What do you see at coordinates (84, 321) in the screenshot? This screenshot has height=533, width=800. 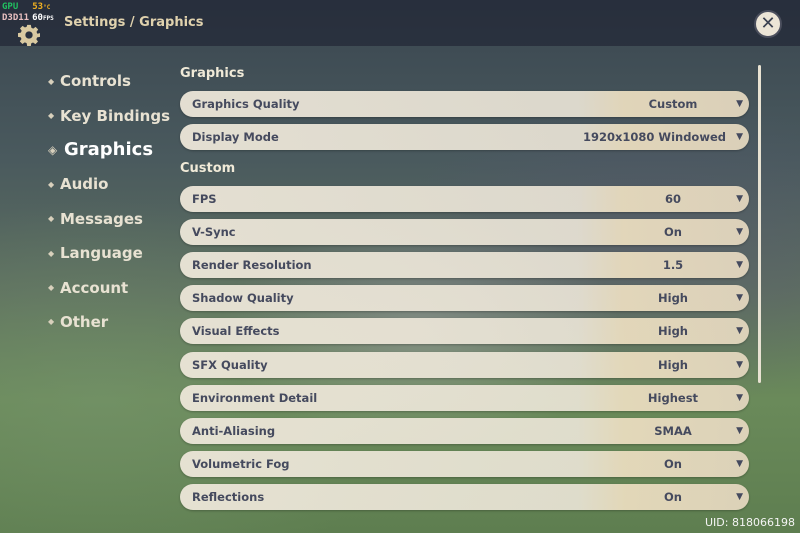 I see `sidebar-item-label: Other` at bounding box center [84, 321].